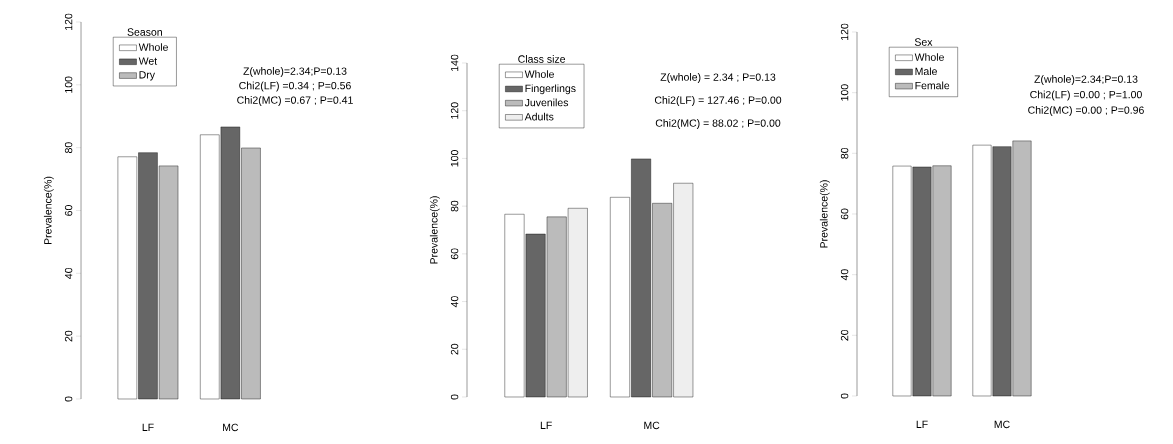 Image resolution: width=1173 pixels, height=444 pixels. I want to click on annotation: Chi2(LF) =0.34 ; P=0.56, so click(295, 86).